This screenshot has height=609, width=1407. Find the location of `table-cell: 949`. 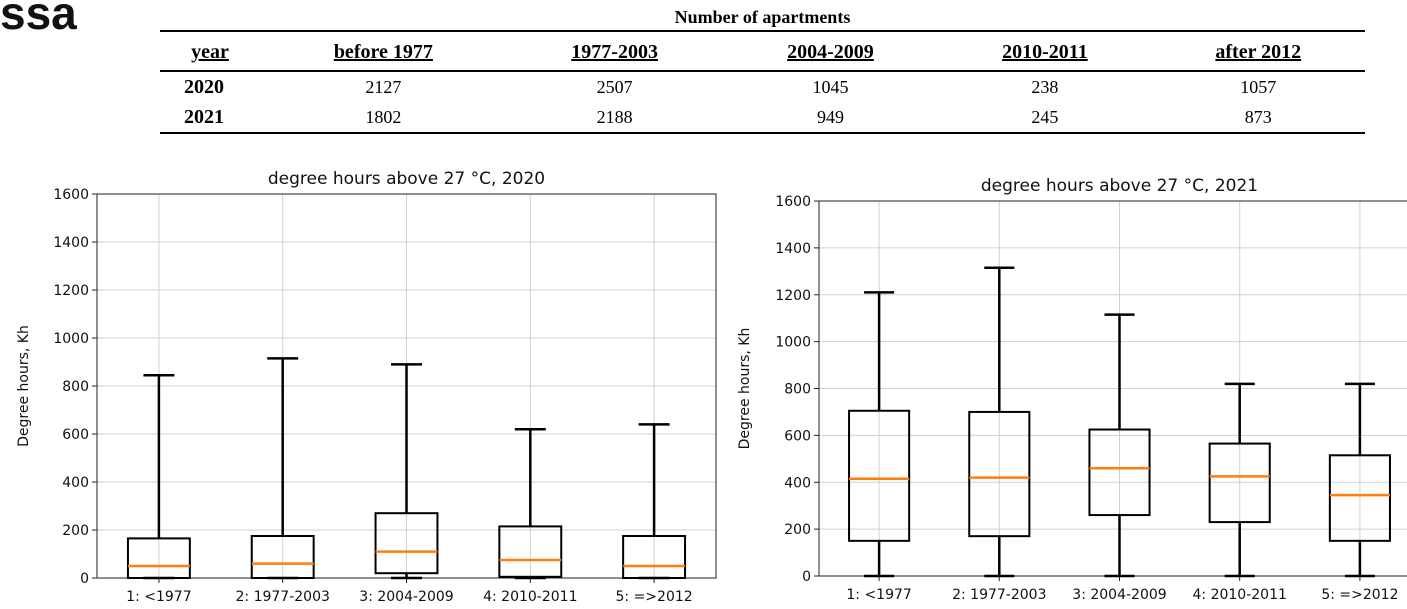

table-cell: 949 is located at coordinates (830, 118).